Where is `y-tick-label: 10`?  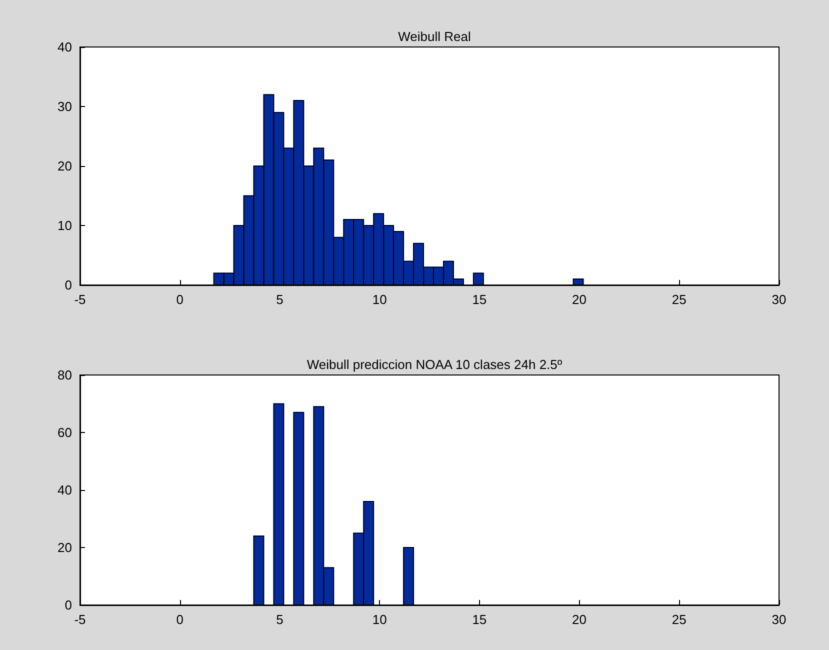 y-tick-label: 10 is located at coordinates (65, 225).